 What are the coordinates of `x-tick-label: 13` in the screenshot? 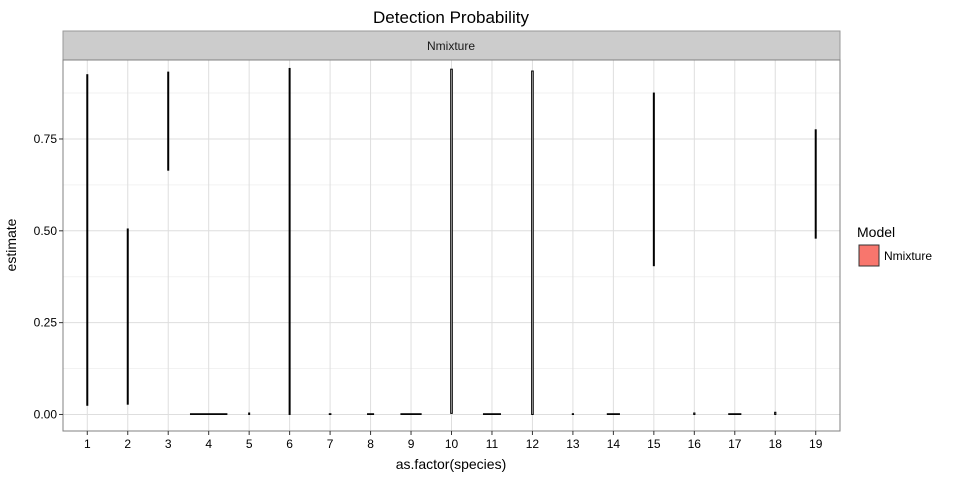 It's located at (573, 444).